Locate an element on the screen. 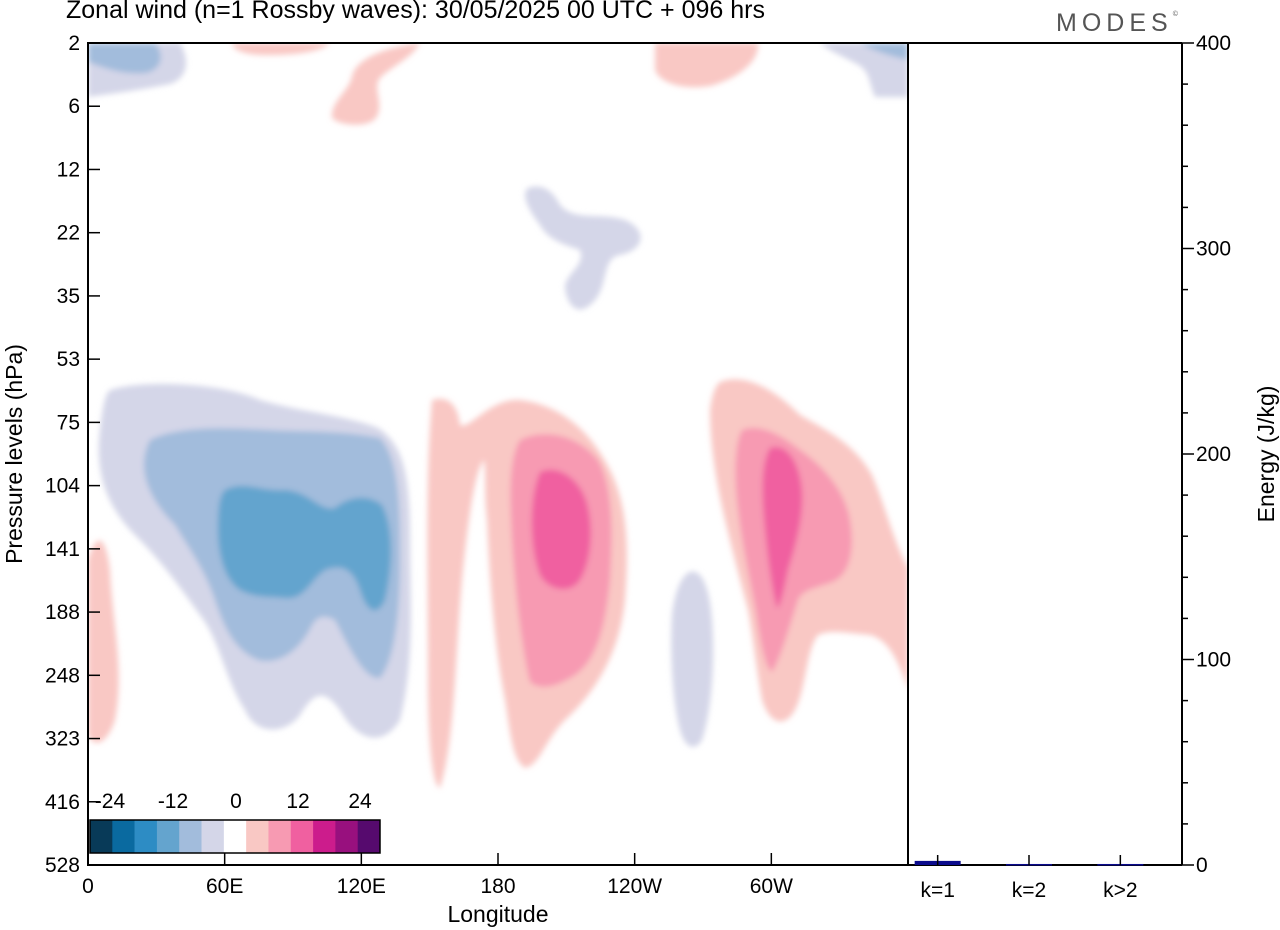 The image size is (1280, 930). brand-mark: © is located at coordinates (1175, 14).